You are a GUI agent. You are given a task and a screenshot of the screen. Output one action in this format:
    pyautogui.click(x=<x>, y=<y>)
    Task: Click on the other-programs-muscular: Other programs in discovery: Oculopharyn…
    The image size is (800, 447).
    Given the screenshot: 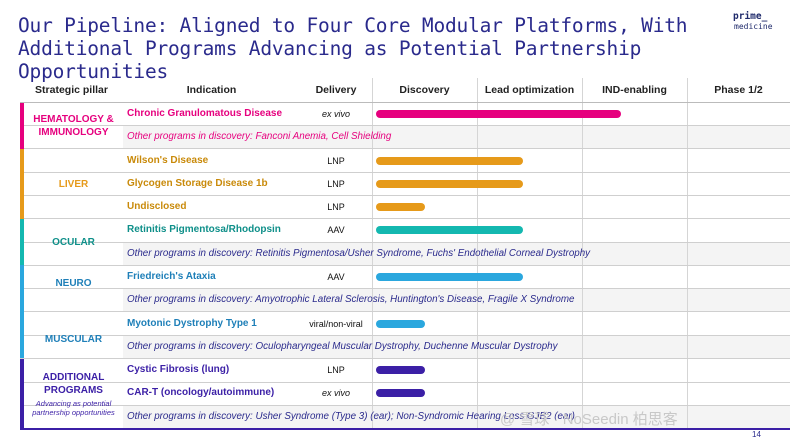 What is the action you would take?
    pyautogui.click(x=342, y=346)
    